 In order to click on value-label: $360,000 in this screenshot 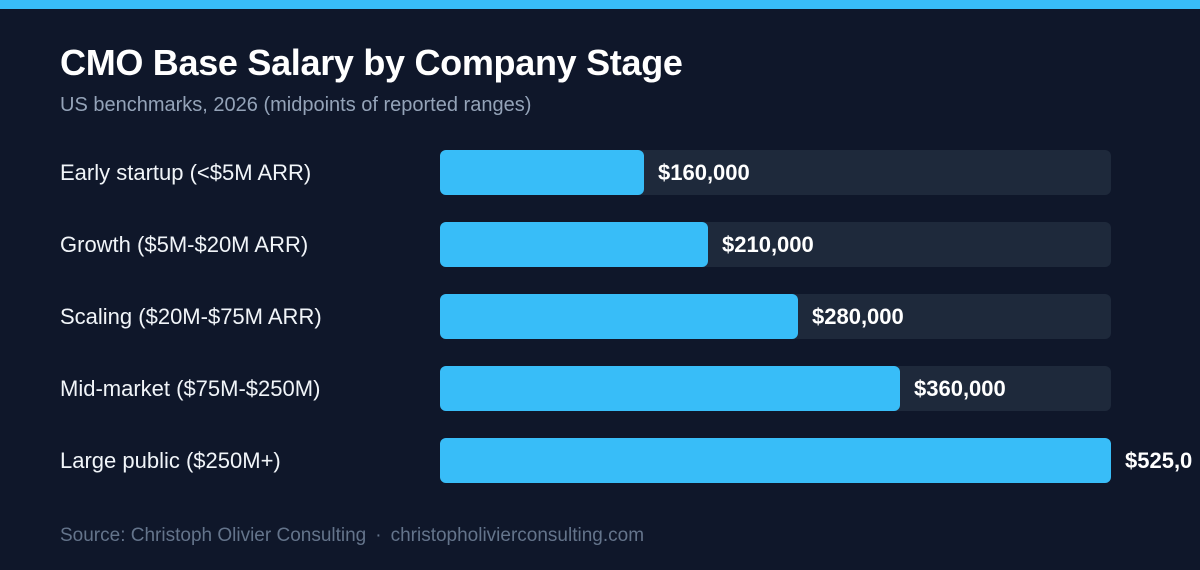, I will do `click(960, 388)`.